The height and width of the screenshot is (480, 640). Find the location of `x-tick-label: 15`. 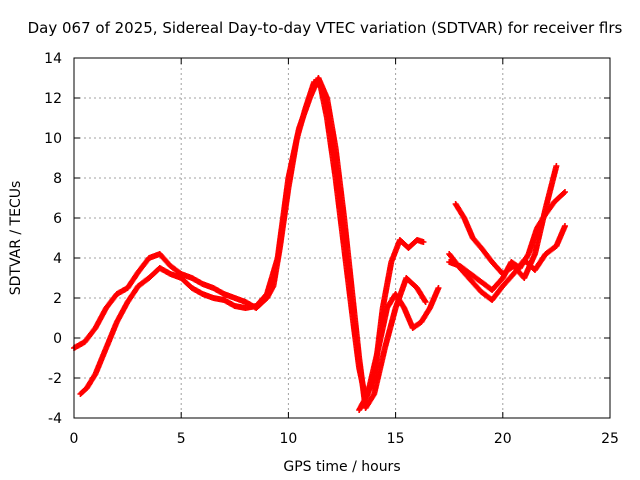

x-tick-label: 15 is located at coordinates (396, 439).